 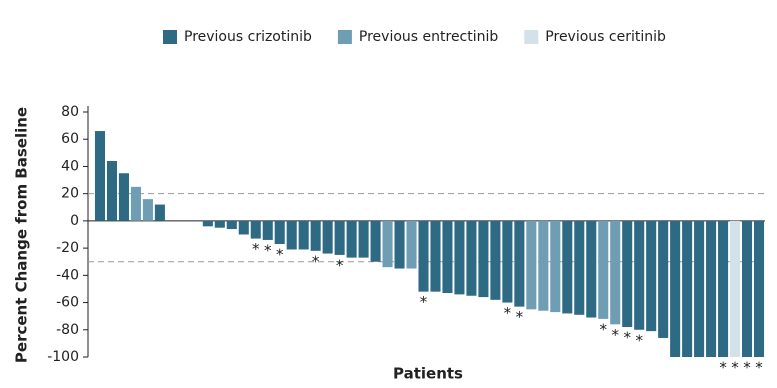 I want to click on y-tick-label: 40, so click(x=70, y=166).